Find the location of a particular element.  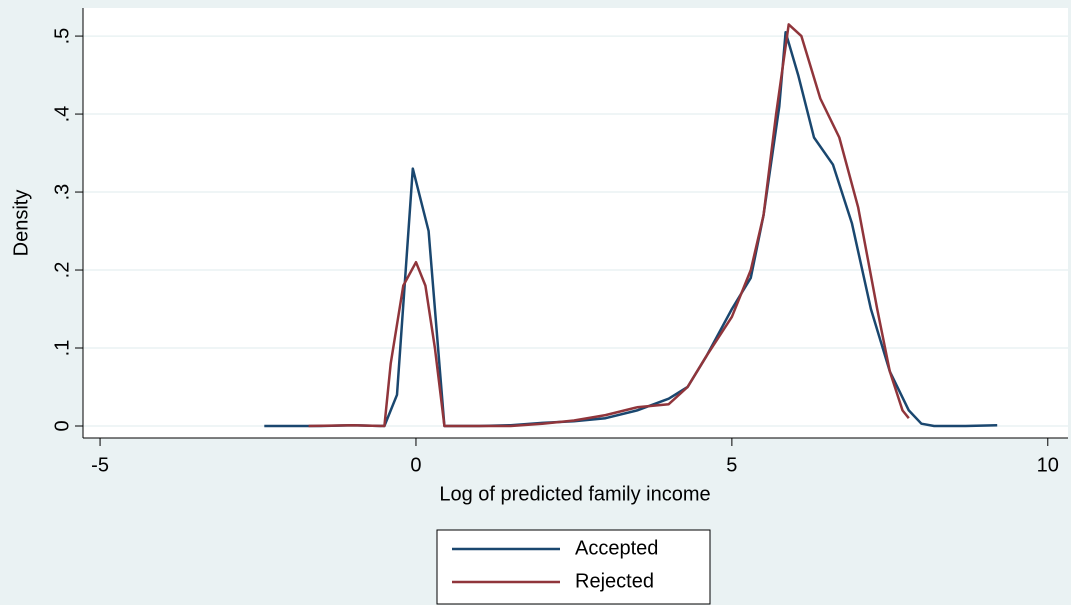

y-tick-label: .1 is located at coordinates (62, 348).